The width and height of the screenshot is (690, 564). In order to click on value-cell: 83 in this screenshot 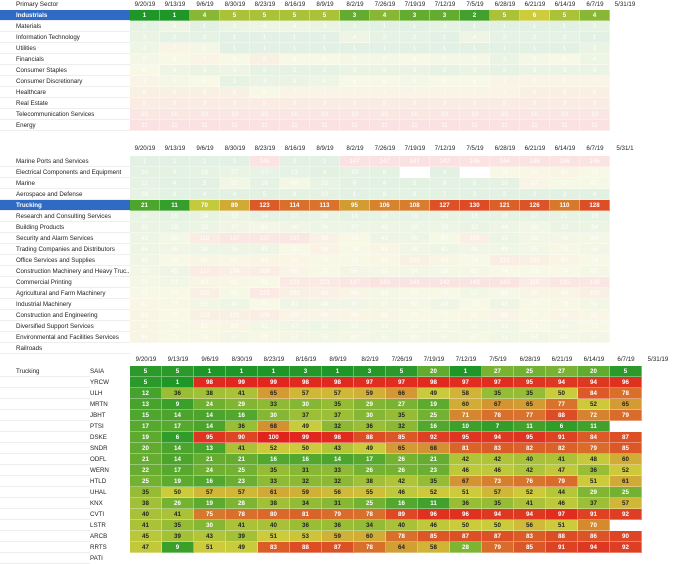, I will do `click(145, 315)`.